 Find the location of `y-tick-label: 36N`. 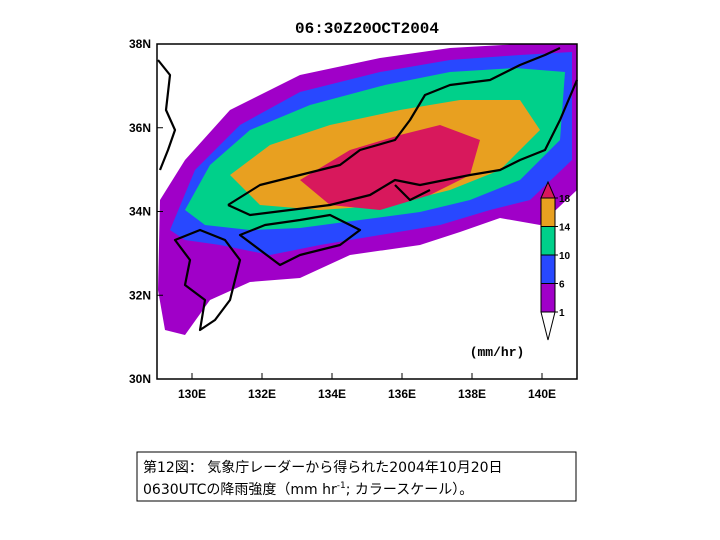

y-tick-label: 36N is located at coordinates (140, 128).